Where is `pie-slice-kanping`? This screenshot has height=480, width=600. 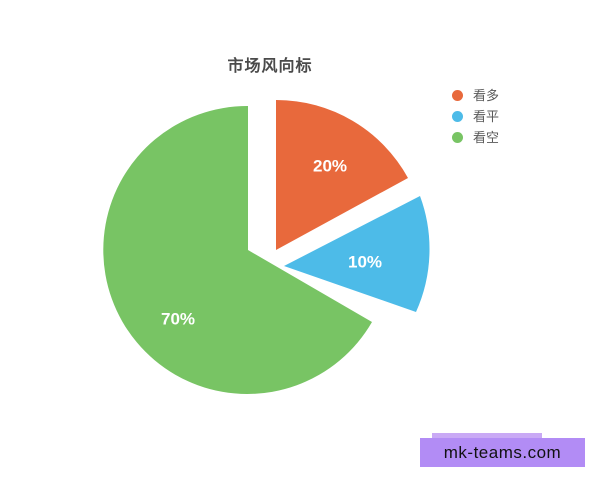 pie-slice-kanping is located at coordinates (357, 254).